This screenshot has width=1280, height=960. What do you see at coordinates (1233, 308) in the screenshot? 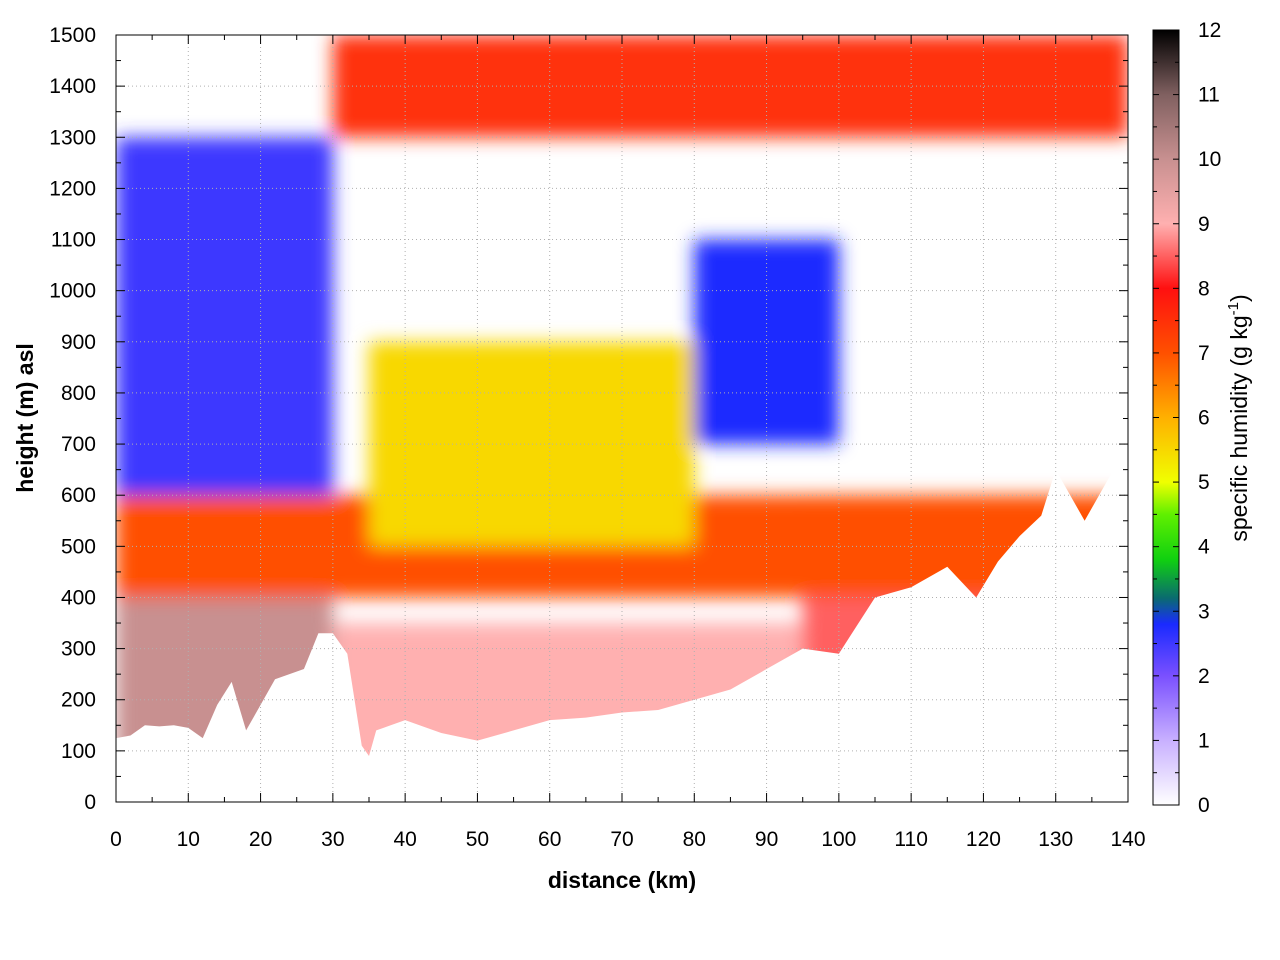
I see `colorbar-title-sup: -1` at bounding box center [1233, 308].